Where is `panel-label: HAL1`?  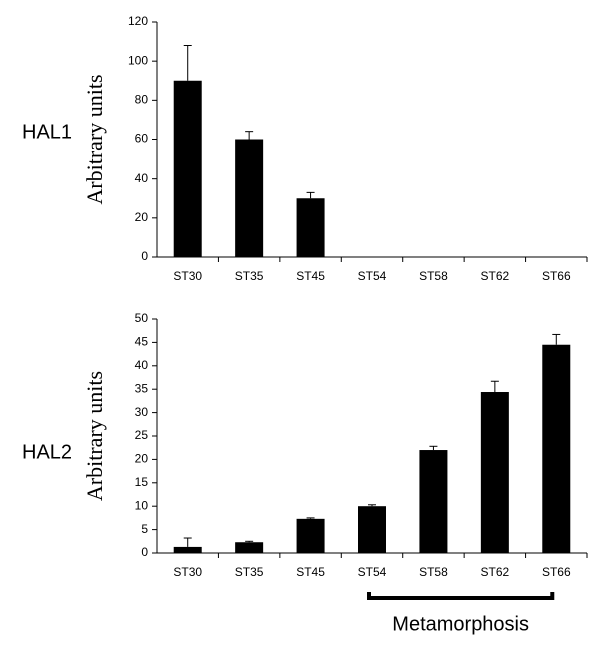
panel-label: HAL1 is located at coordinates (47, 132).